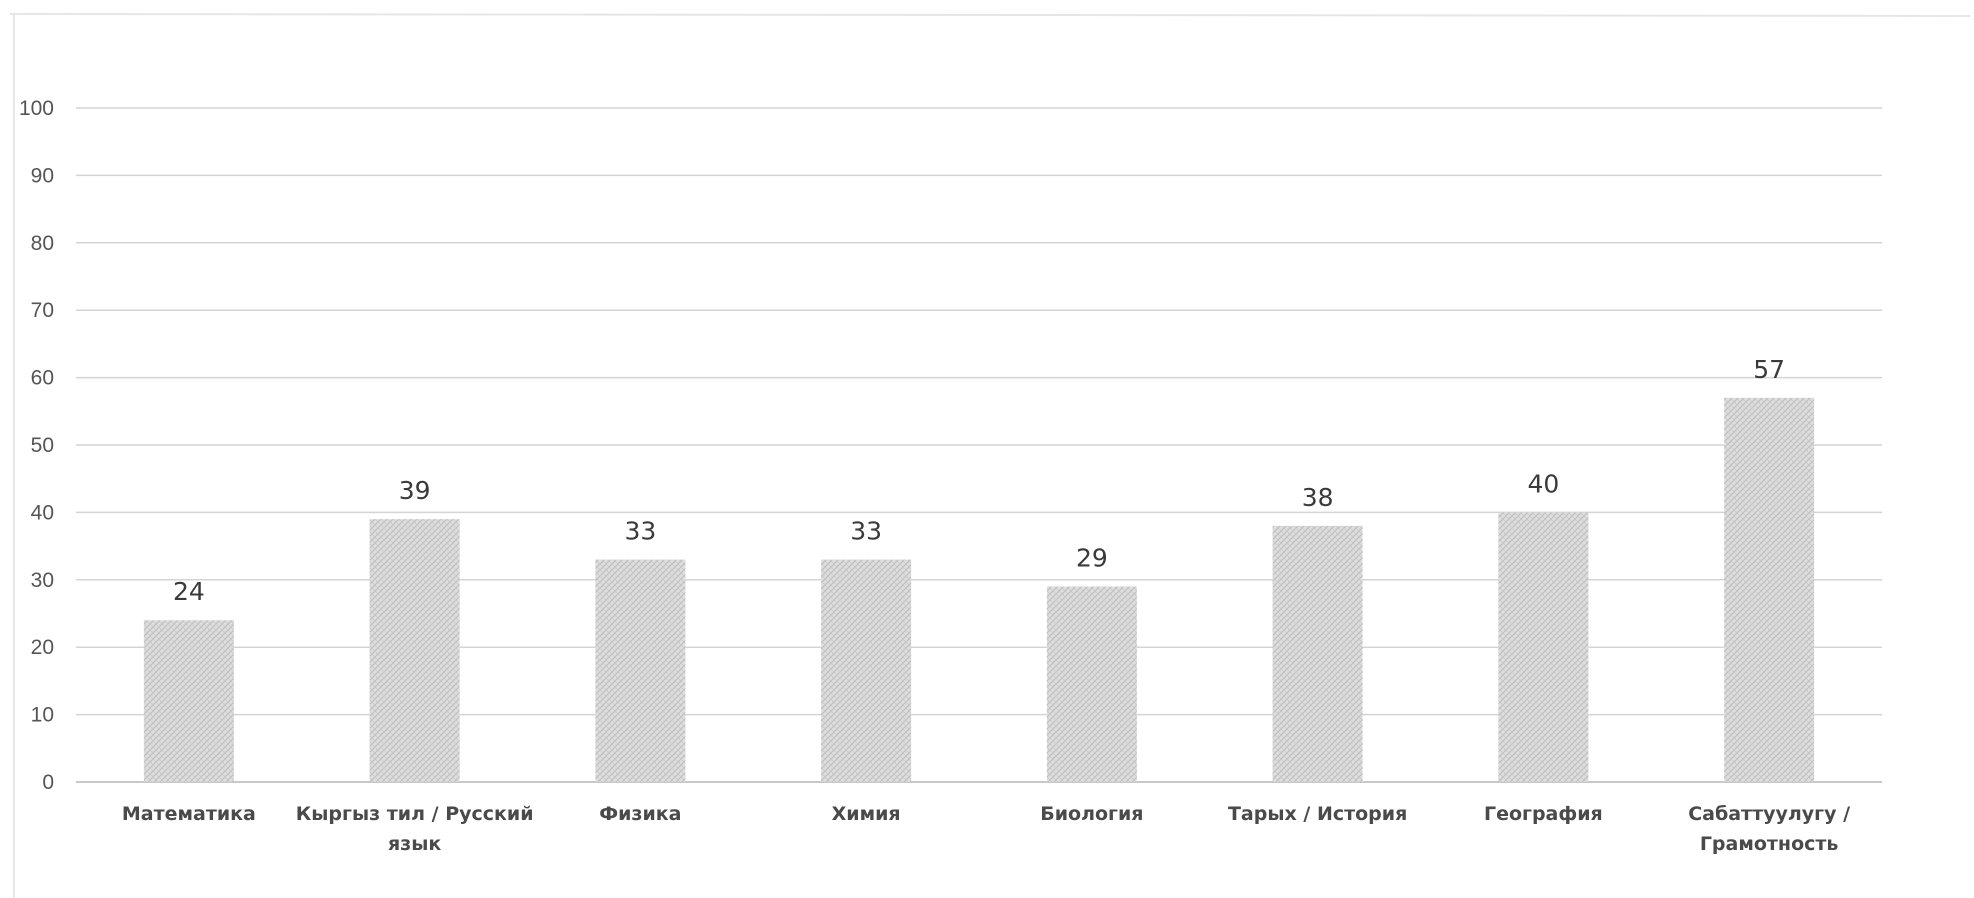 The height and width of the screenshot is (898, 1974). I want to click on x-tick-label: Математика, so click(189, 814).